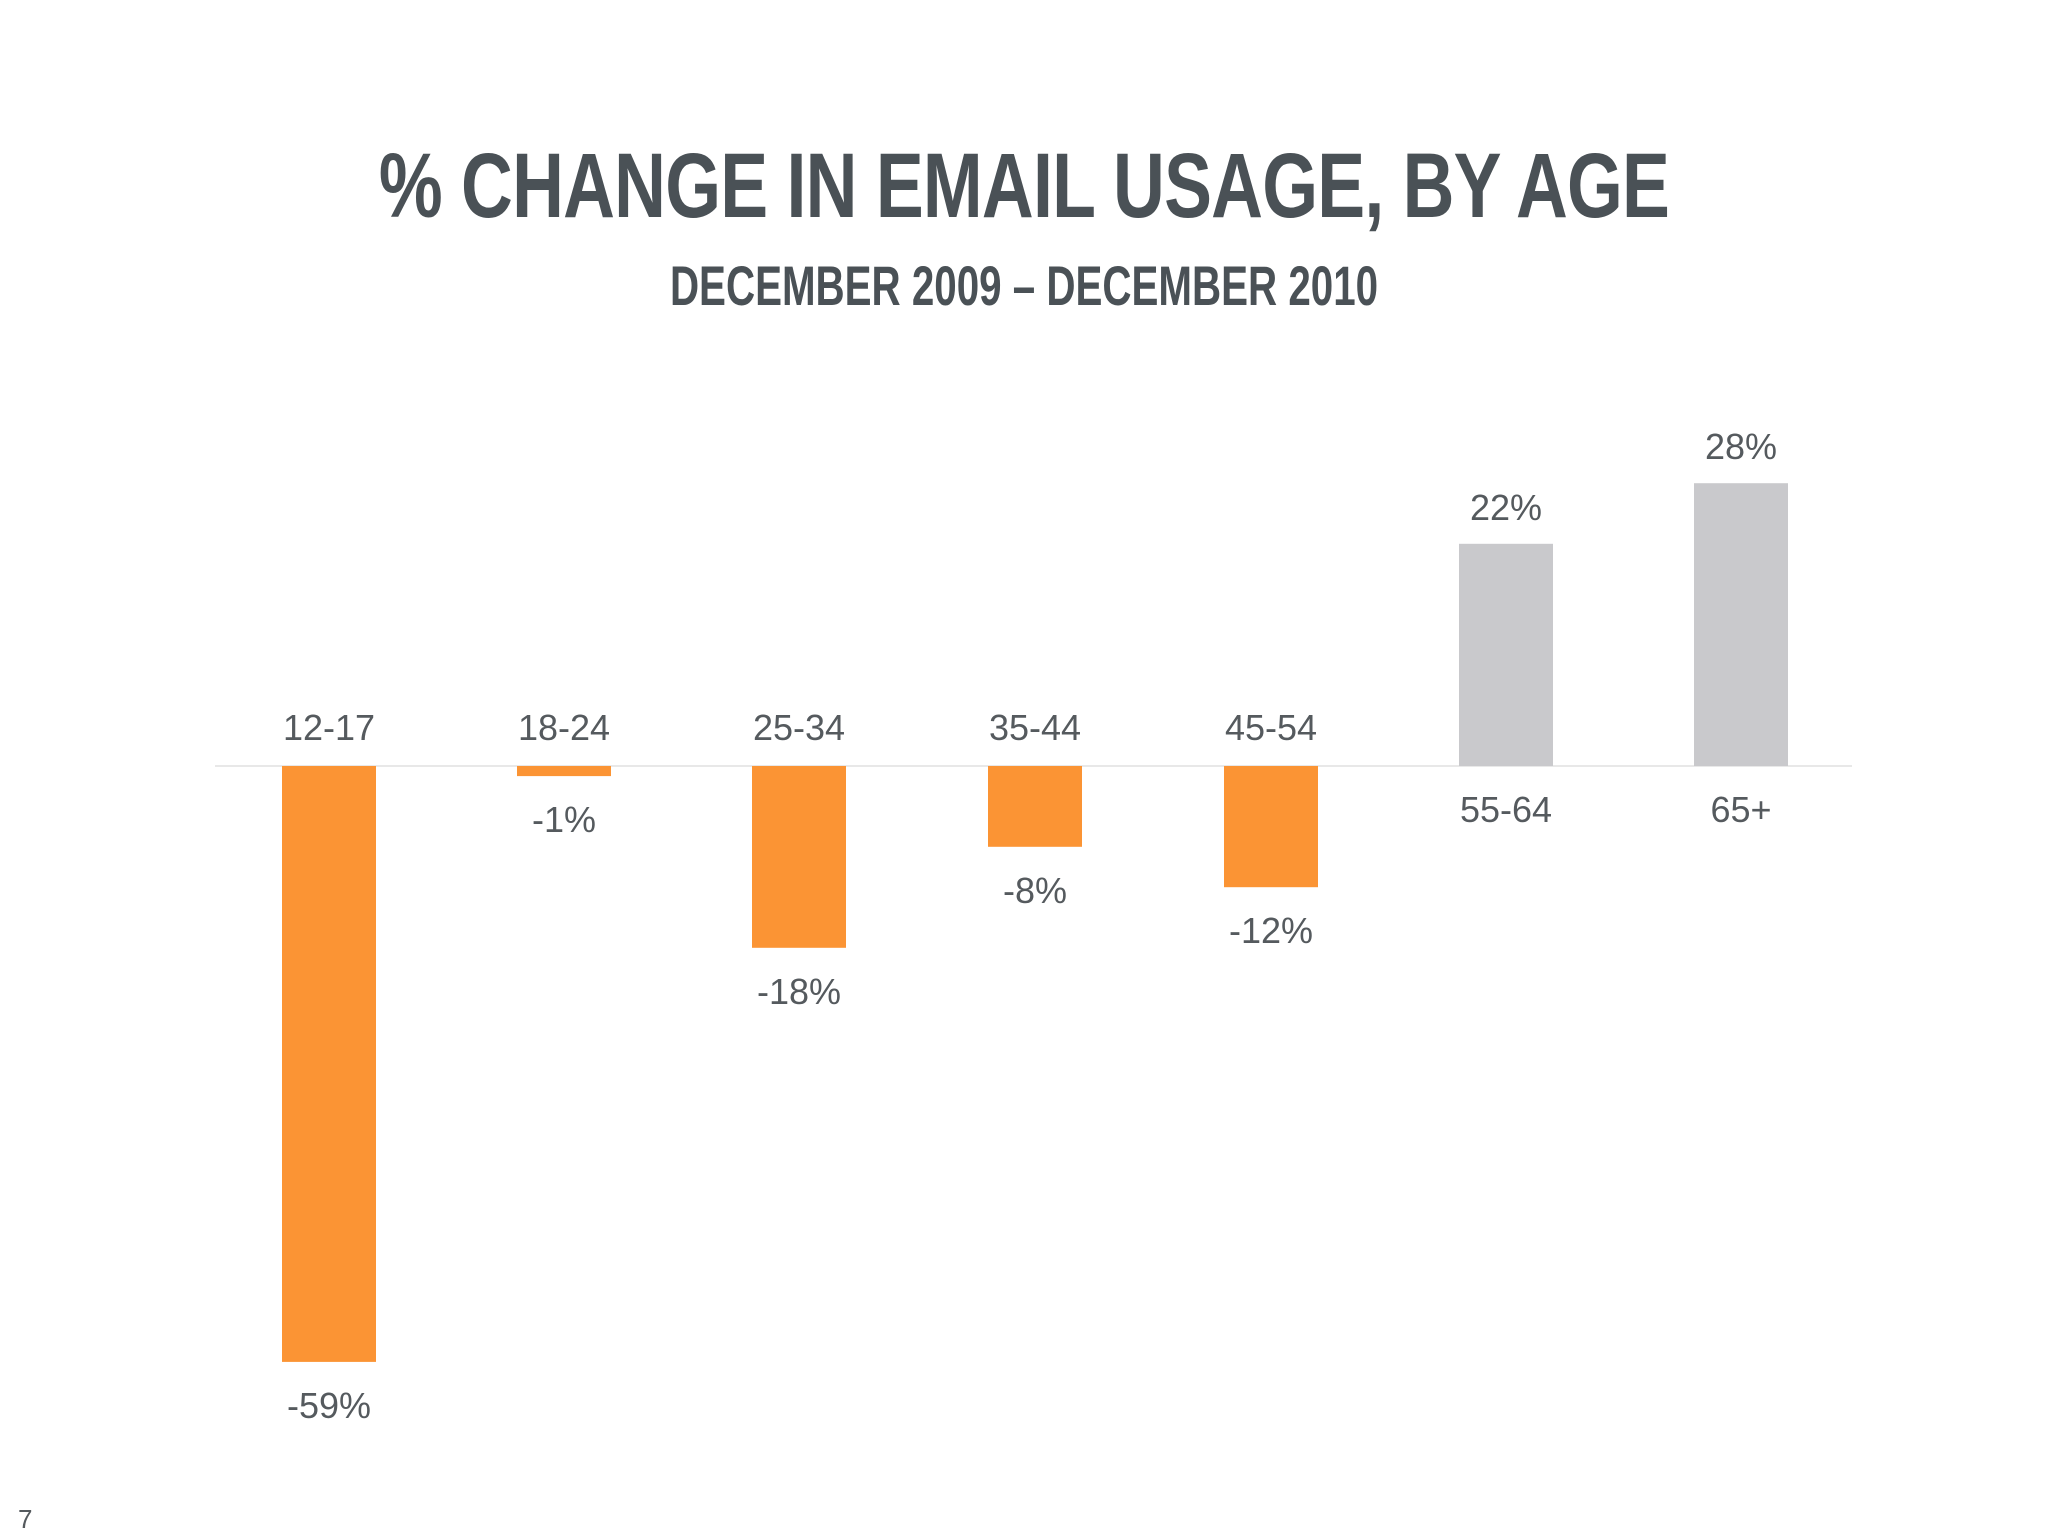 The width and height of the screenshot is (2048, 1536). I want to click on chart-subtitle: DECEMBER 2009 – DECEMBER 2010, so click(1024, 285).